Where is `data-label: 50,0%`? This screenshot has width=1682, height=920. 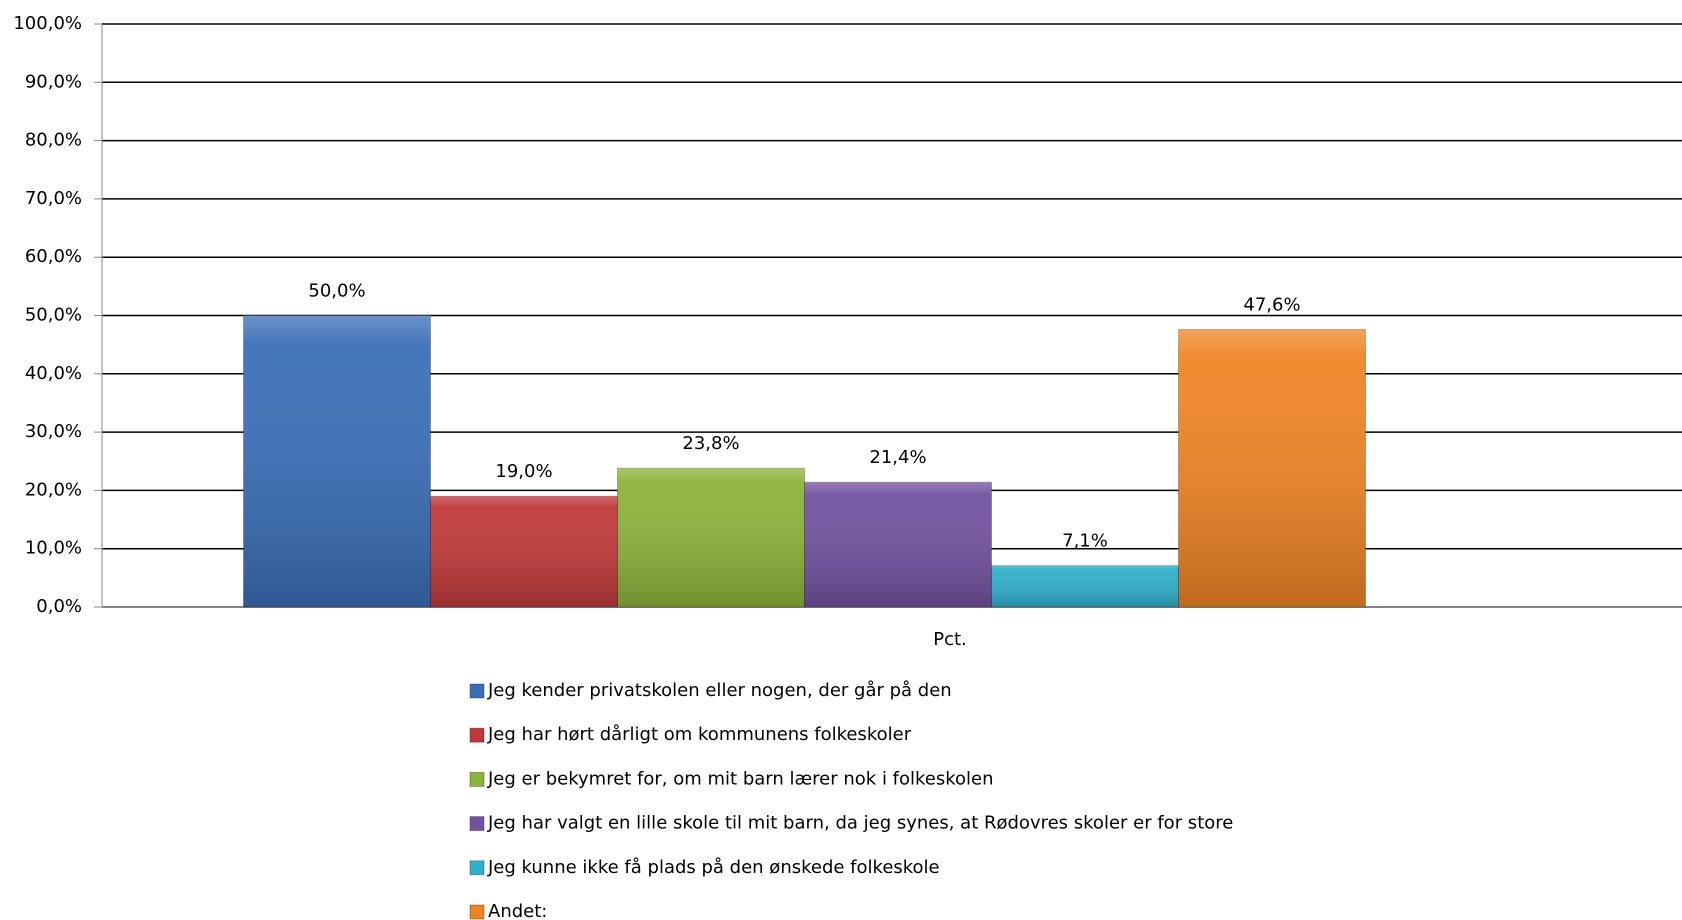 data-label: 50,0% is located at coordinates (336, 291).